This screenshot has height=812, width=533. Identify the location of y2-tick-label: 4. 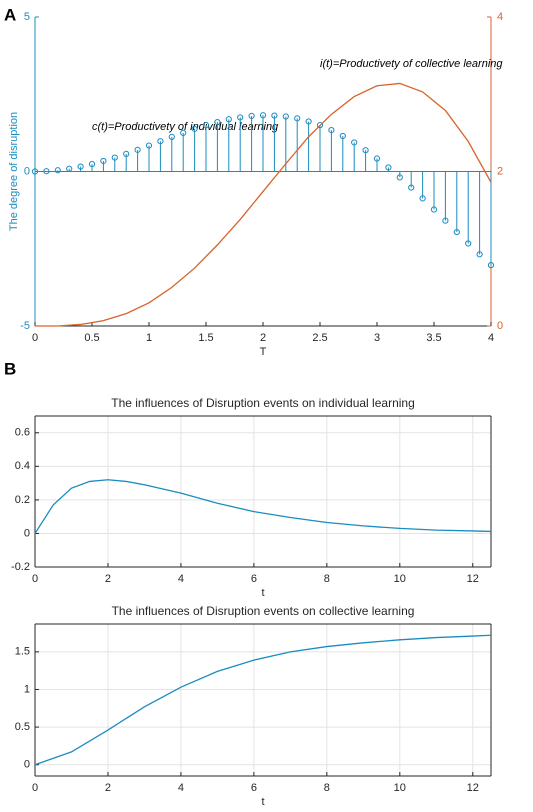
(500, 17).